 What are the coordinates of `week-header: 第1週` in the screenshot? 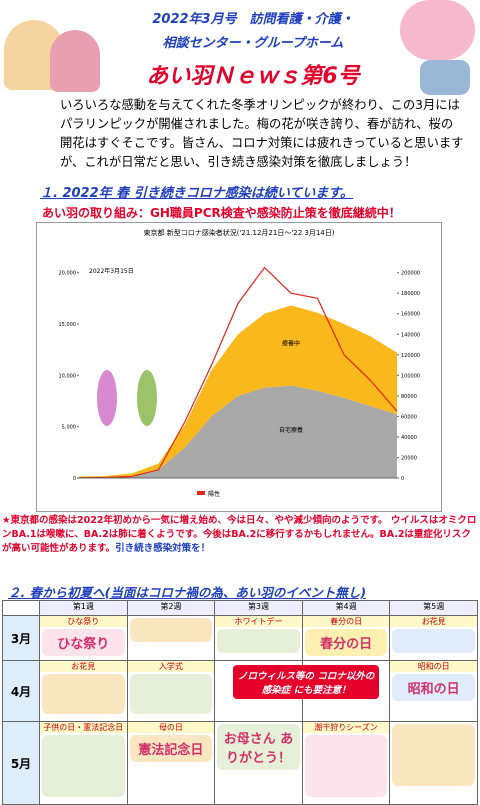 It's located at (83, 608).